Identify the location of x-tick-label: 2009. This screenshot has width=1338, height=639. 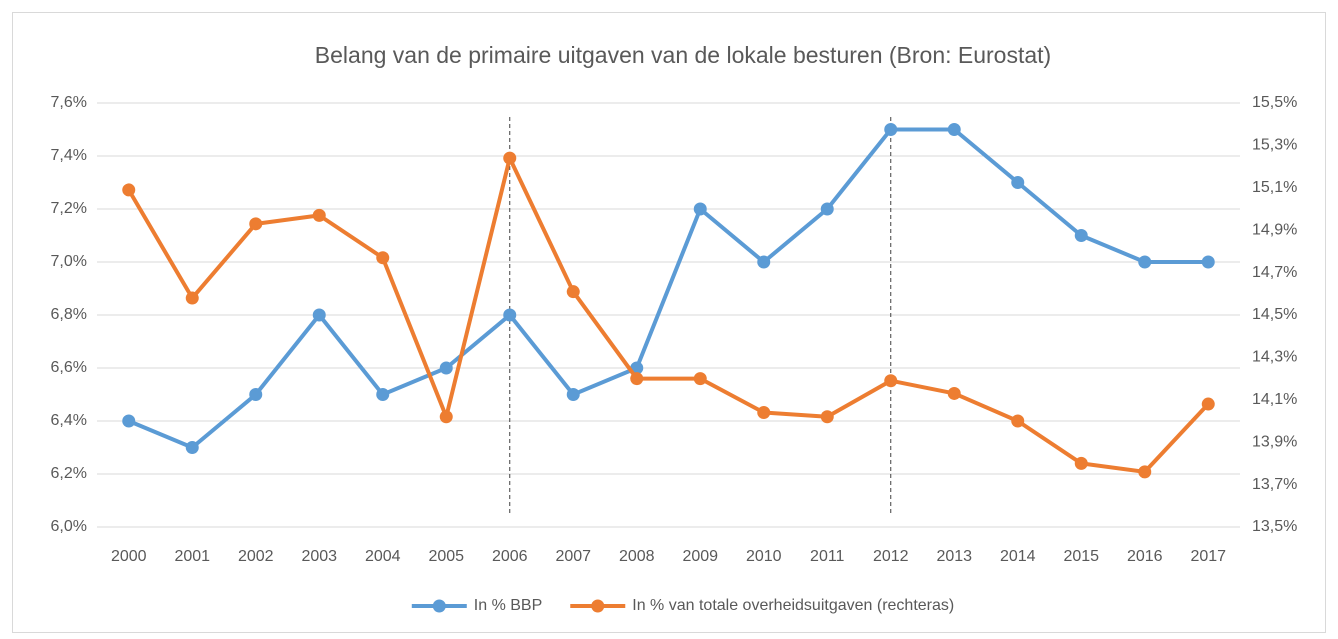
(700, 556).